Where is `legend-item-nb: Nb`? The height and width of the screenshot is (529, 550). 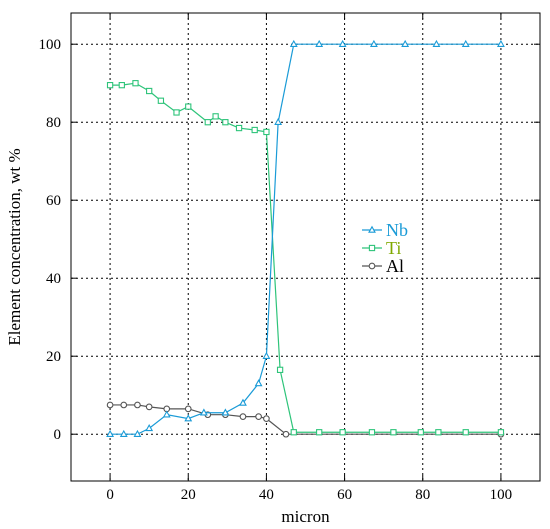
legend-item-nb: Nb is located at coordinates (385, 230).